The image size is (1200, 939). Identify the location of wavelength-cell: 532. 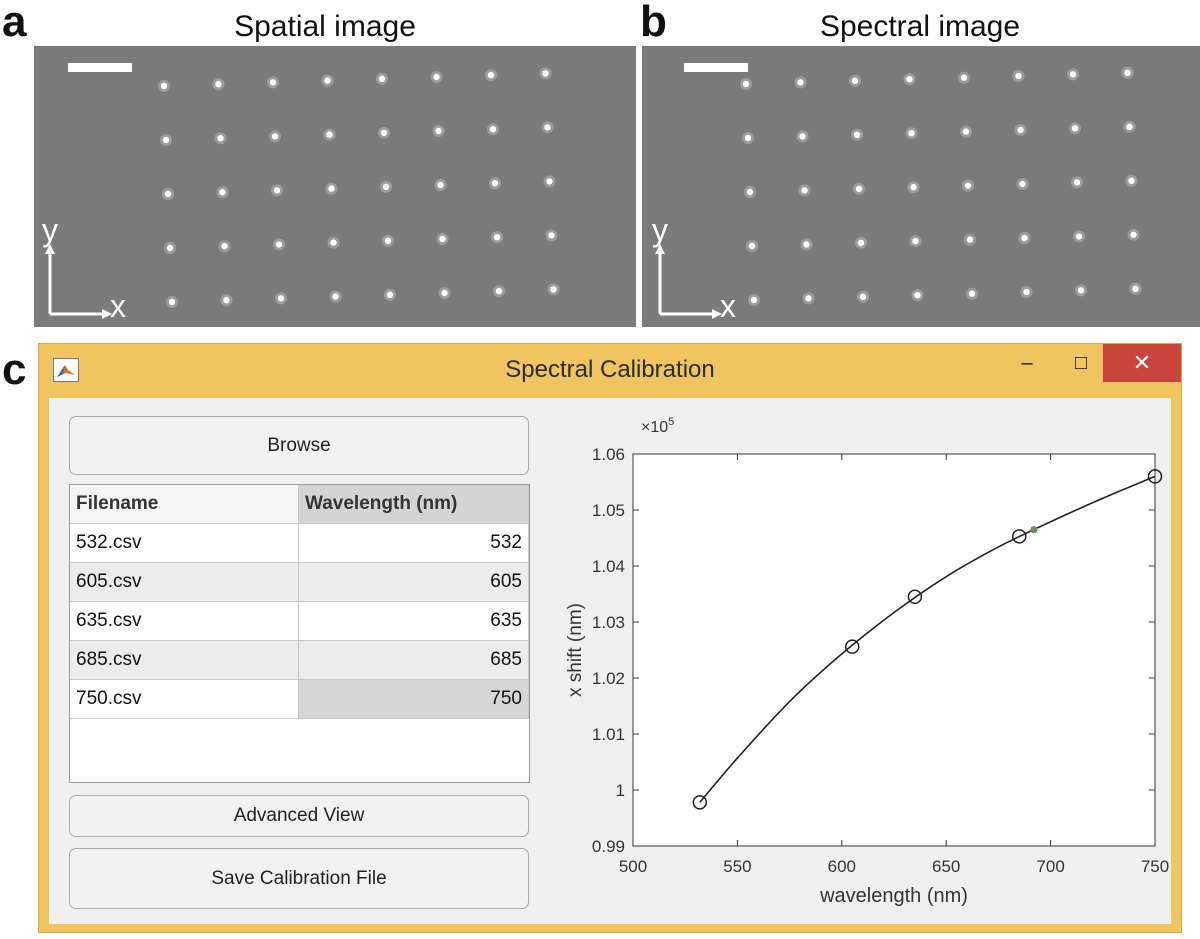
(414, 543).